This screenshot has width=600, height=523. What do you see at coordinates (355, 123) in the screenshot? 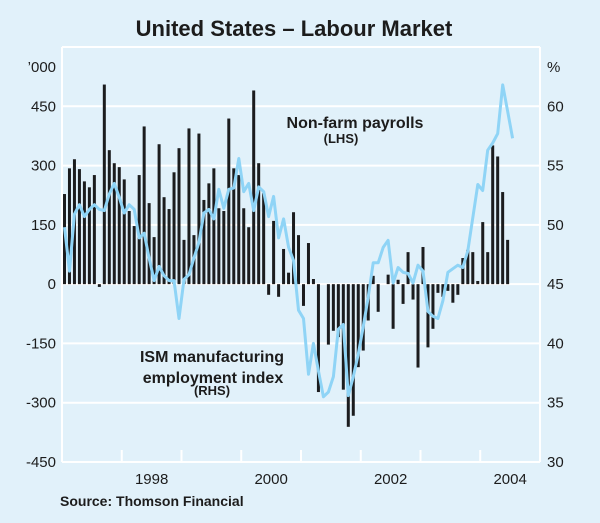
I see `payrolls-label: Non-farm payrolls` at bounding box center [355, 123].